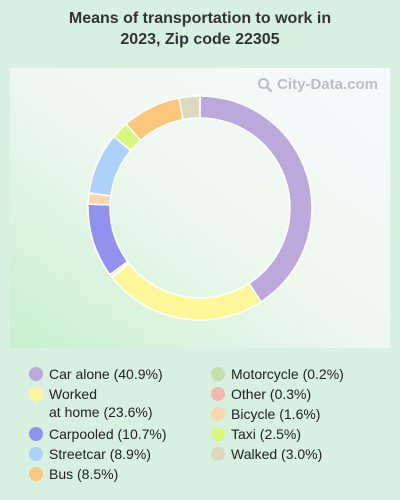  What do you see at coordinates (187, 291) in the screenshot?
I see `slice-worked-at-home` at bounding box center [187, 291].